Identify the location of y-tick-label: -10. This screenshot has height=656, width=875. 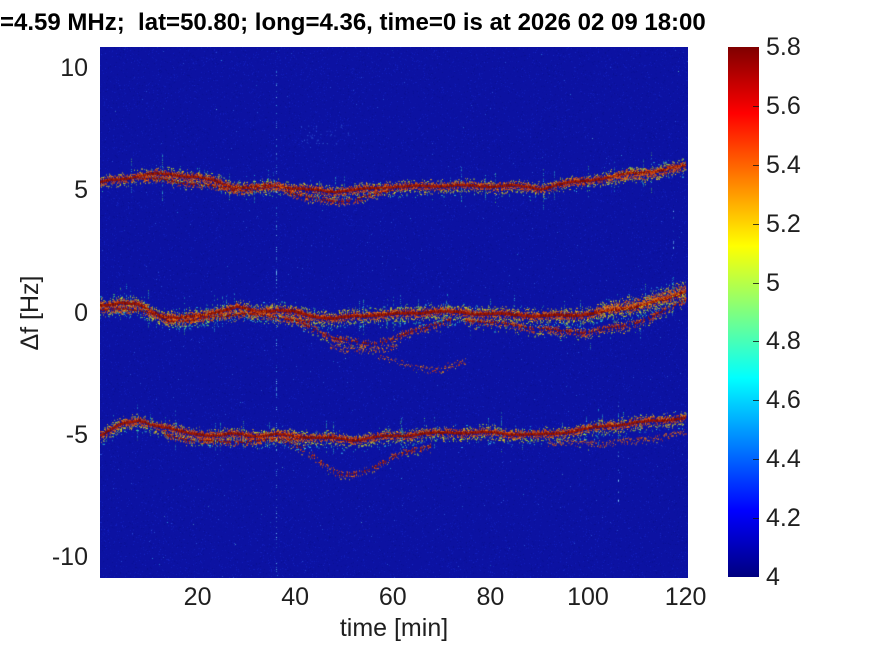
(69, 557).